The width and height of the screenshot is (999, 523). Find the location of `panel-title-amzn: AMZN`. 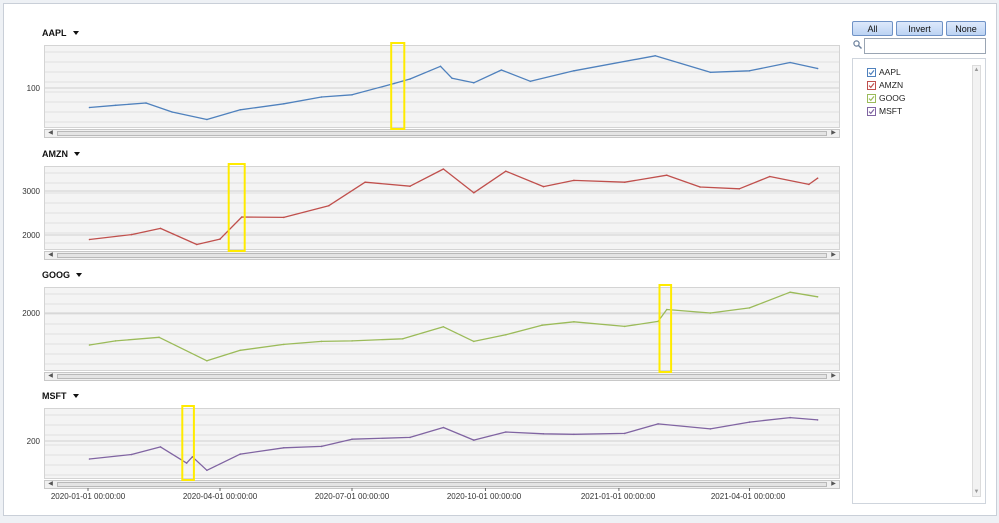

panel-title-amzn: AMZN is located at coordinates (61, 154).